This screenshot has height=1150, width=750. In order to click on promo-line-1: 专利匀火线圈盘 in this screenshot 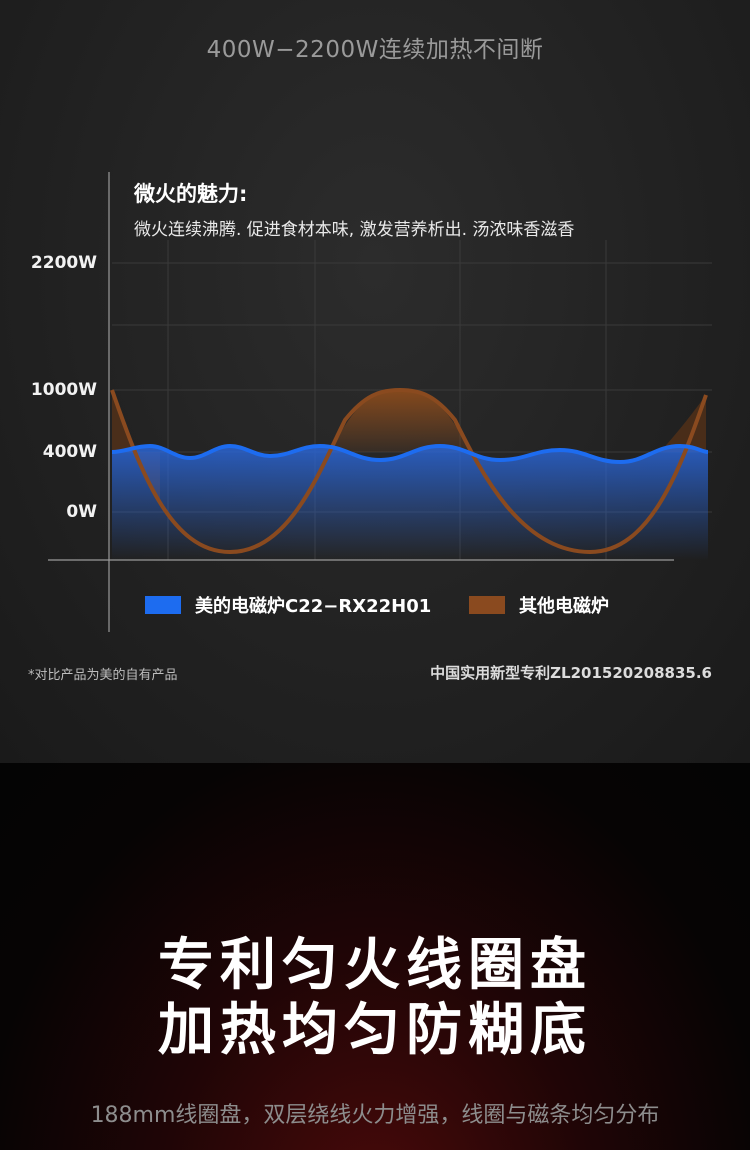, I will do `click(375, 965)`.